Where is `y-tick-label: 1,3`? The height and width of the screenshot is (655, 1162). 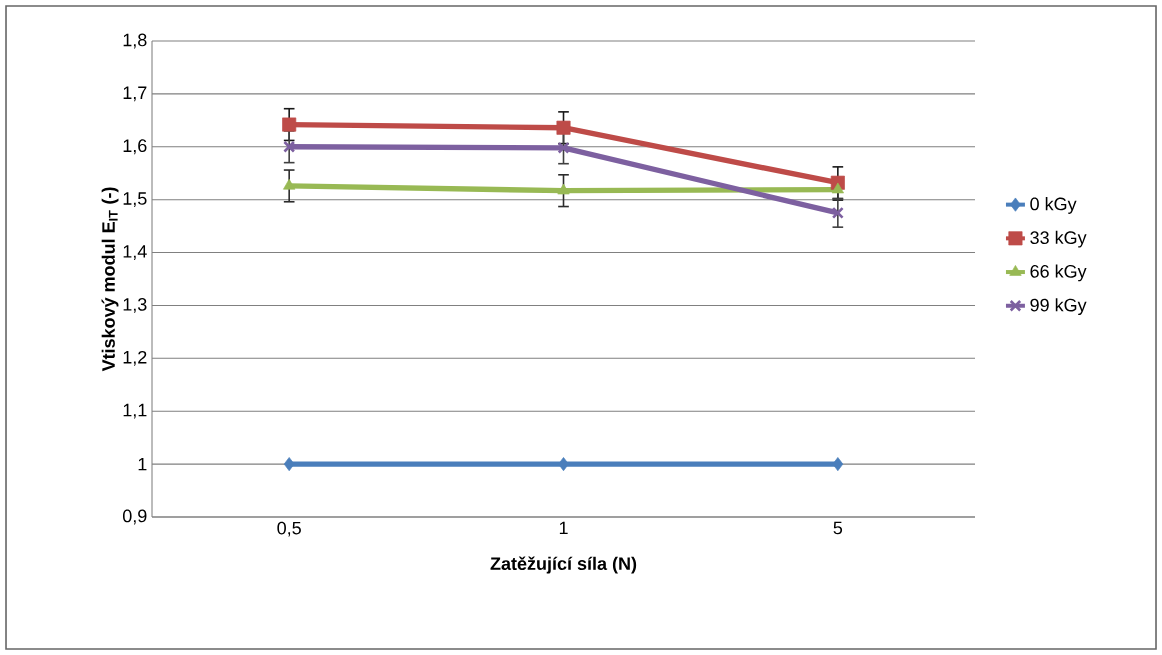
y-tick-label: 1,3 is located at coordinates (135, 305).